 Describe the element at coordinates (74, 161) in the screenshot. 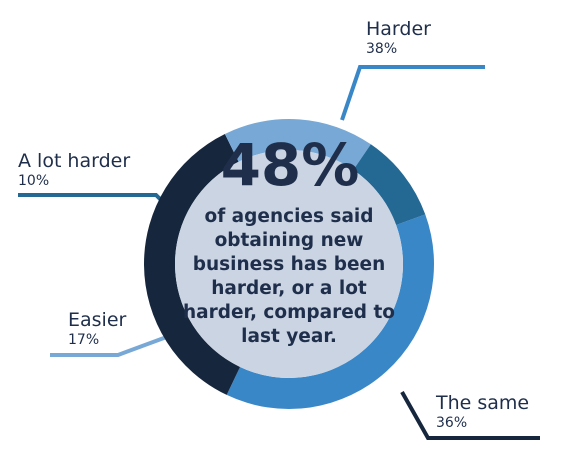

I see `slice-name: A lot harder` at that location.